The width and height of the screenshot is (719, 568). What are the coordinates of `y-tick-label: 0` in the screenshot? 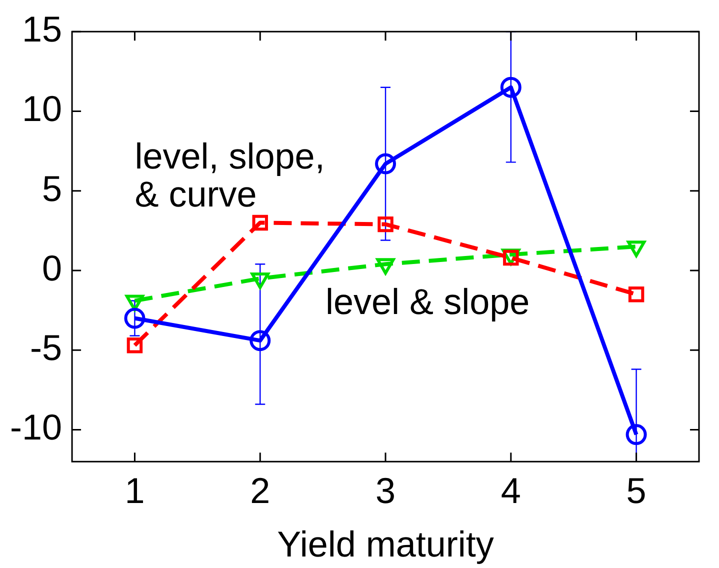 It's located at (52, 267).